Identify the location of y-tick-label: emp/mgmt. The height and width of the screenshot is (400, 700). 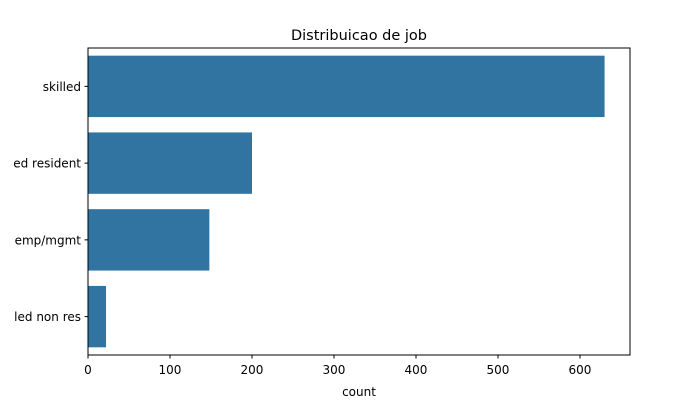
(48, 240).